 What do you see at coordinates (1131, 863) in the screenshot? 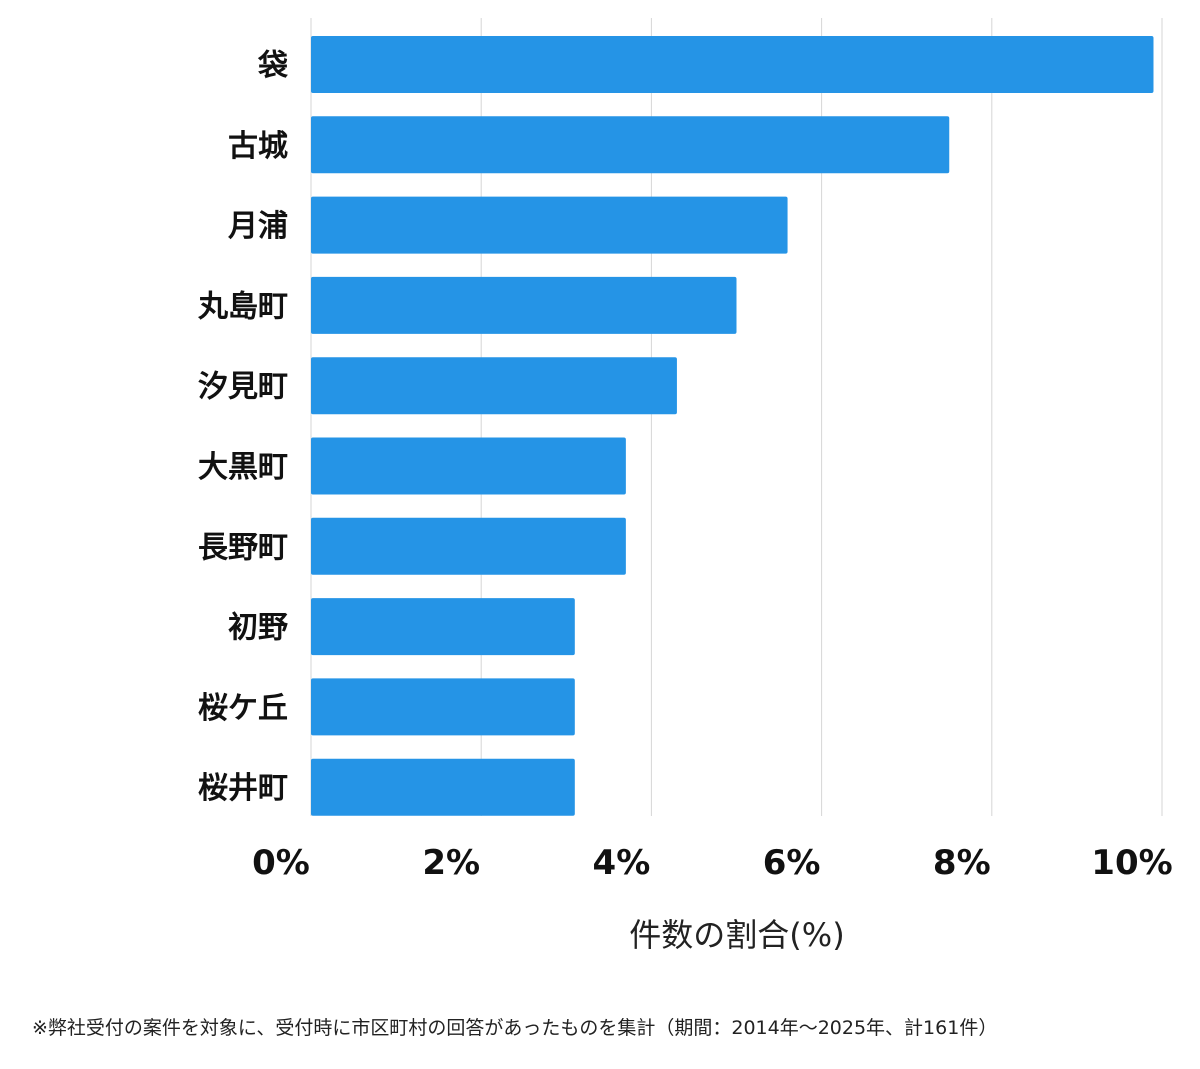
I see `x-tick-label: 10%` at bounding box center [1131, 863].